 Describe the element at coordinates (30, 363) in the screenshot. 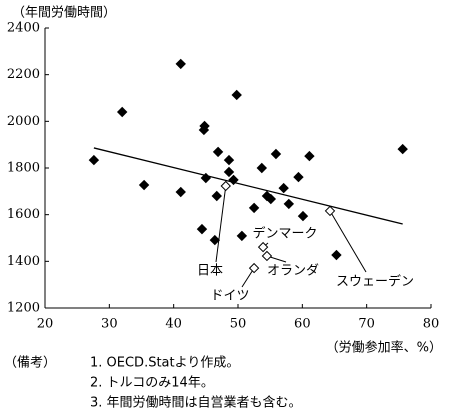

I see `notes-label: （備考）` at that location.